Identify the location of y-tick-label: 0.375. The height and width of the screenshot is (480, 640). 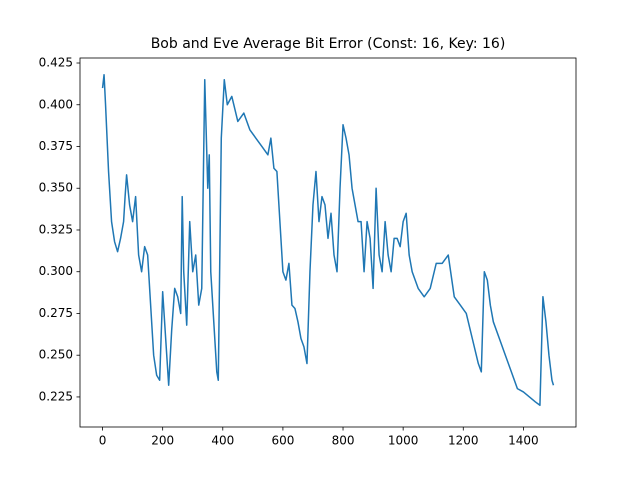
(56, 146).